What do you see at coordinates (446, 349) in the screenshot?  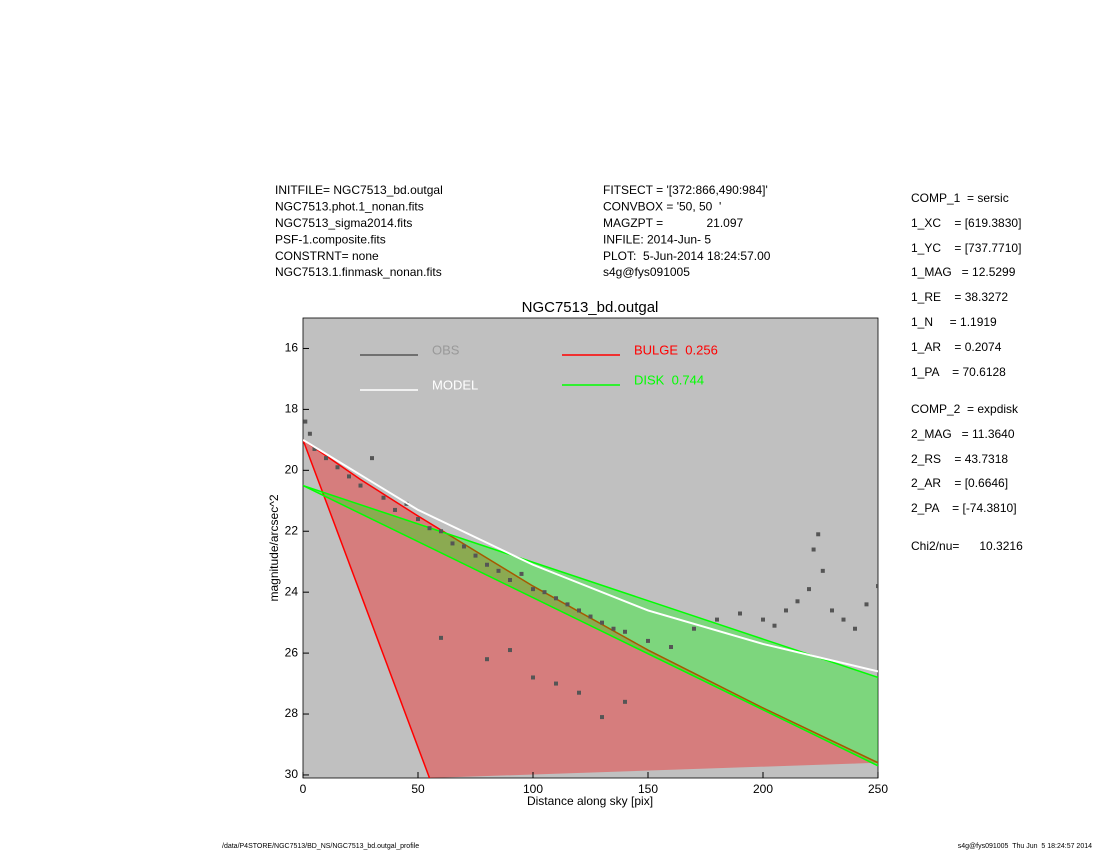 I see `legend-label: OBS` at bounding box center [446, 349].